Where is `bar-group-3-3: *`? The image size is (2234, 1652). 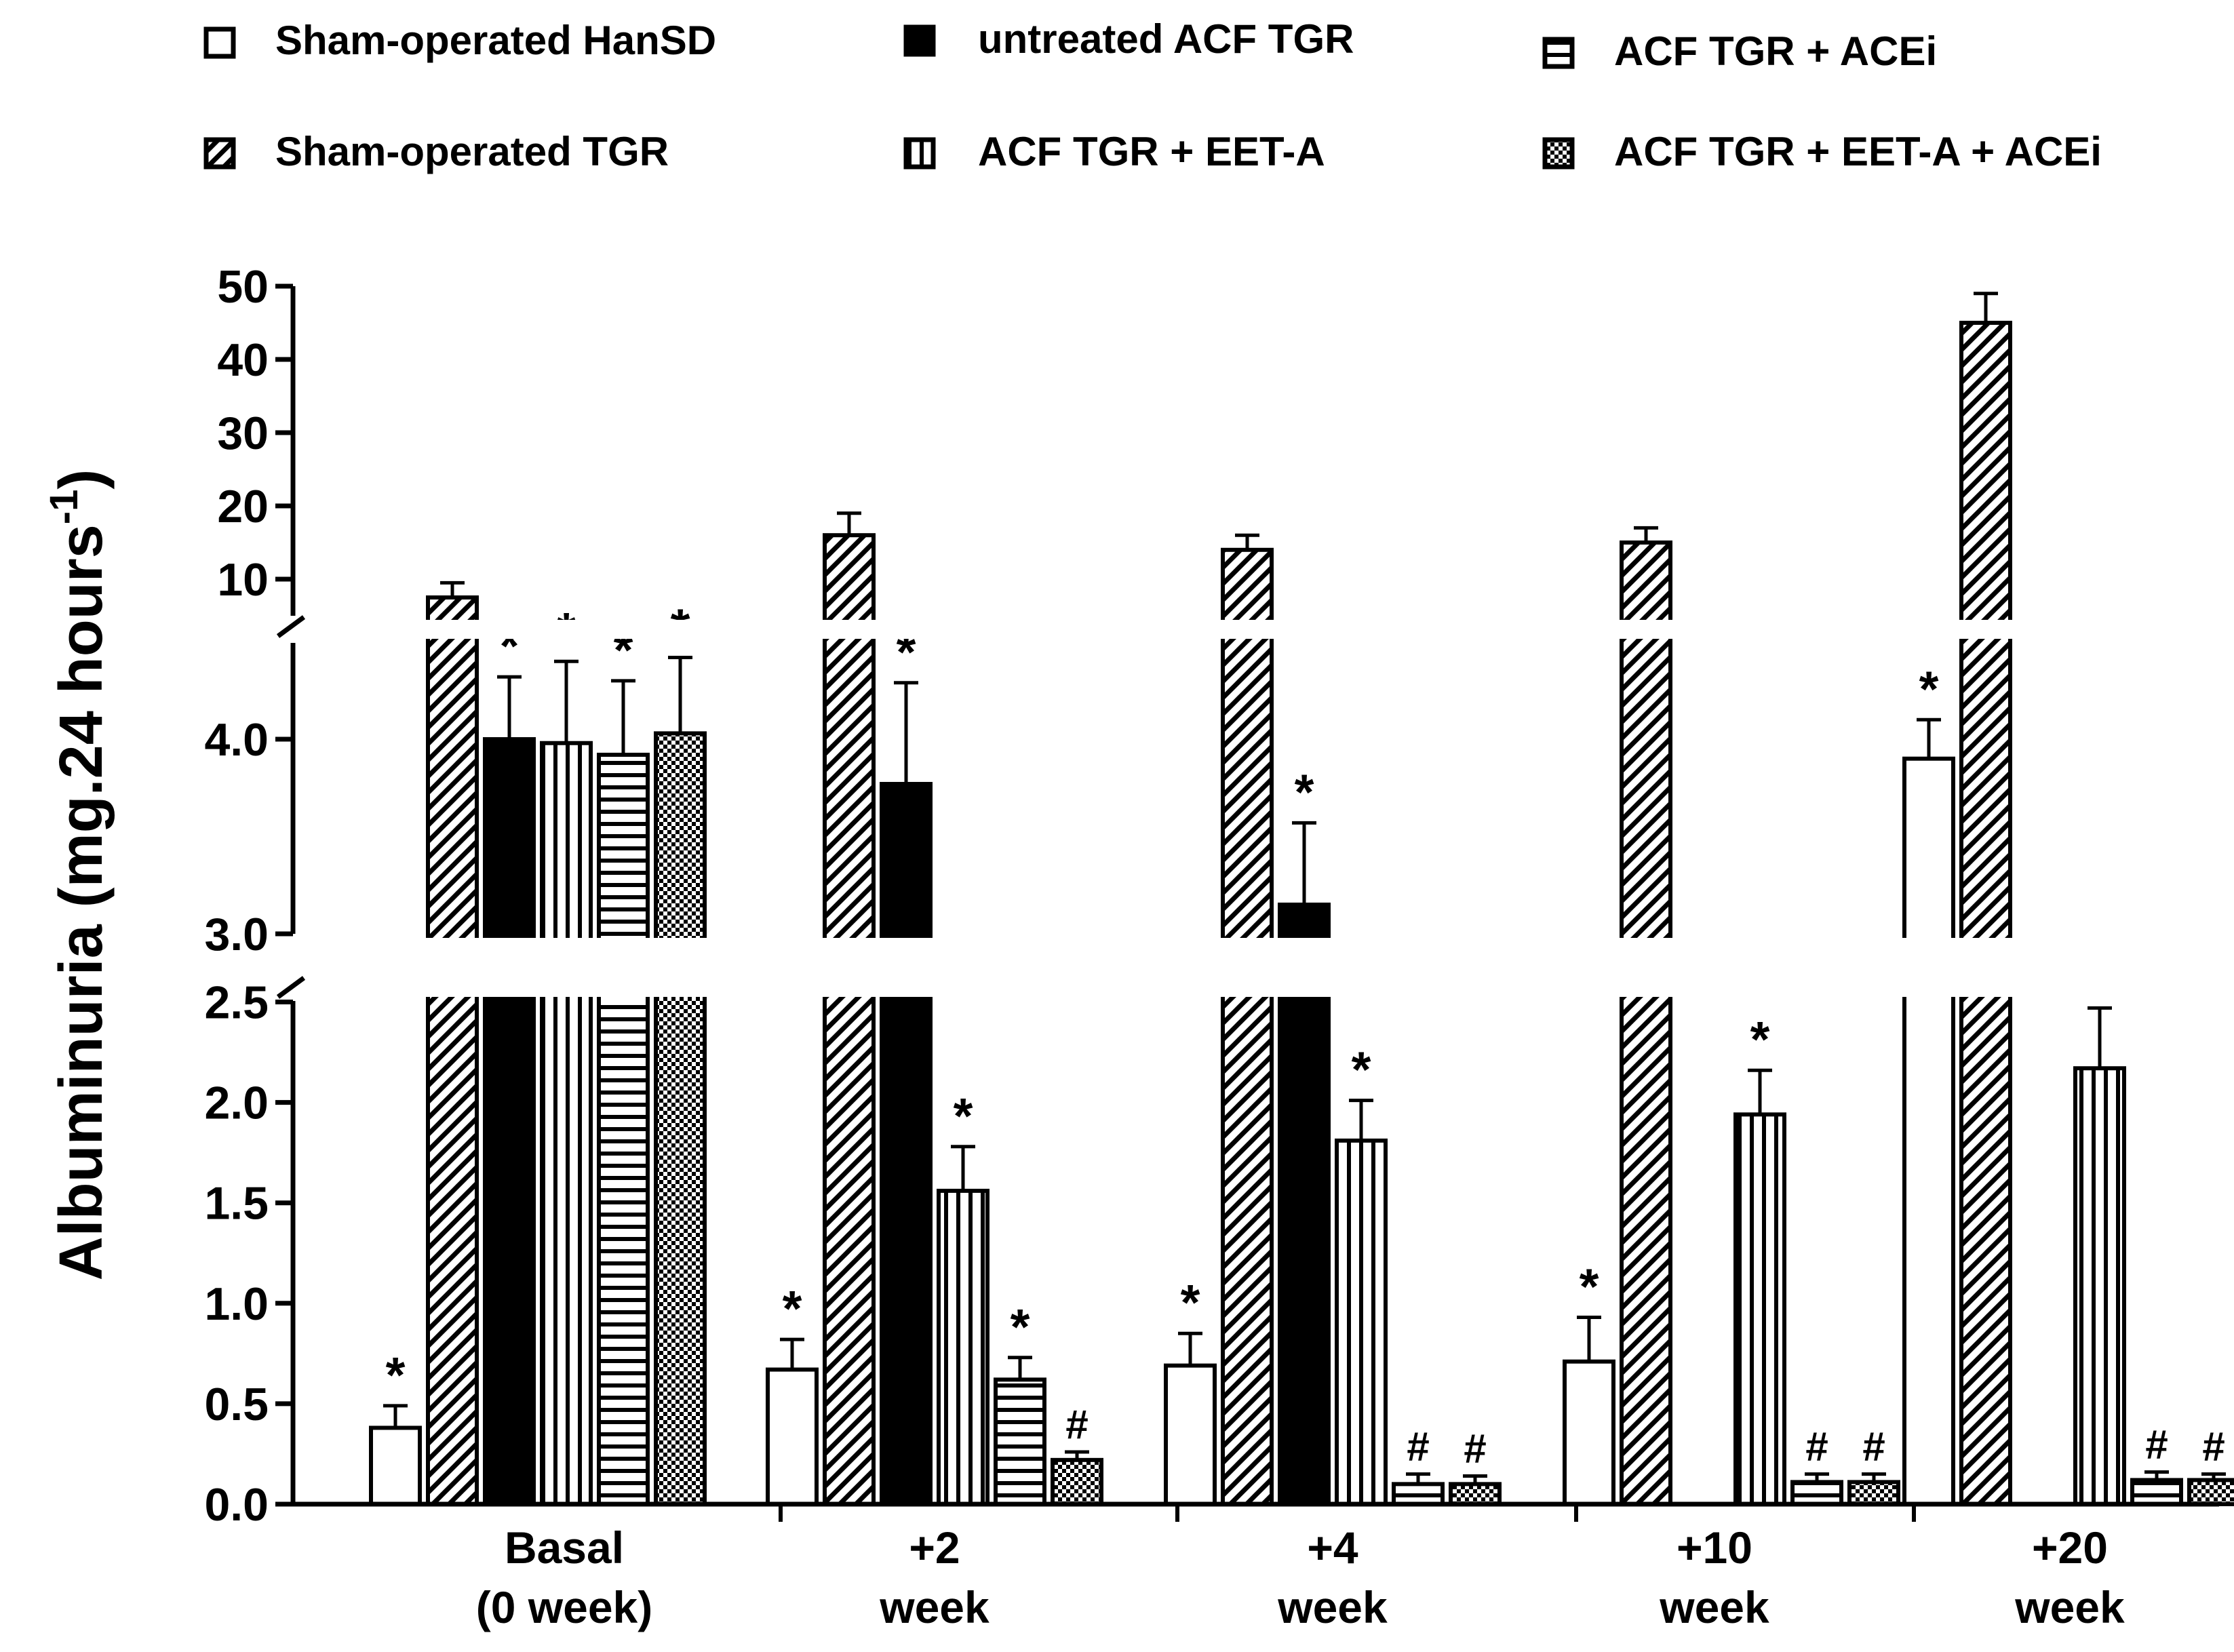 bar-group-3-3: * is located at coordinates (1760, 1258).